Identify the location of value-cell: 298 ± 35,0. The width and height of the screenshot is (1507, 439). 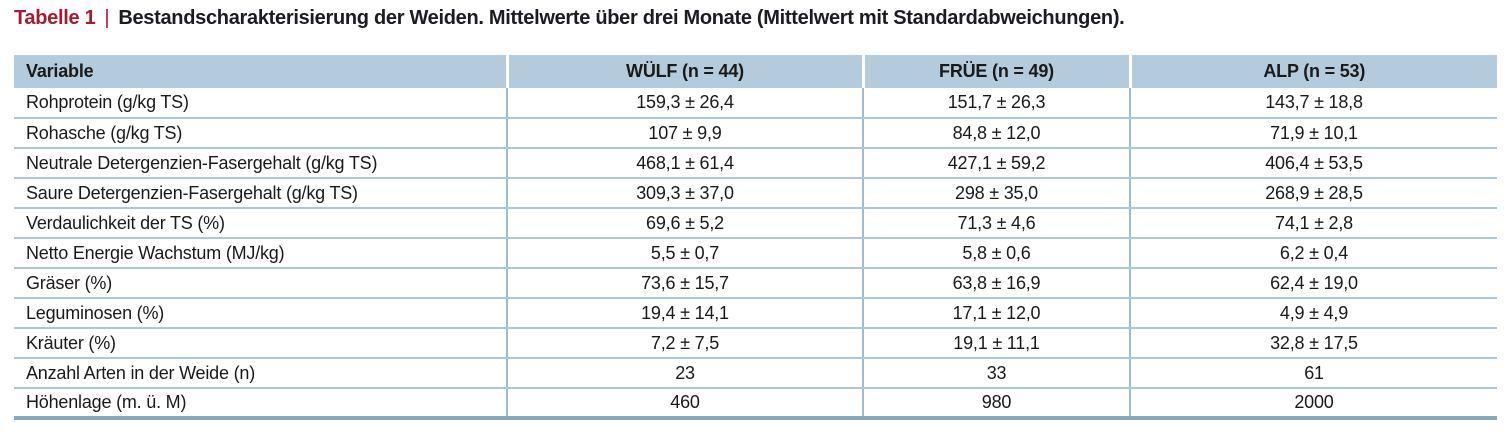
(996, 193).